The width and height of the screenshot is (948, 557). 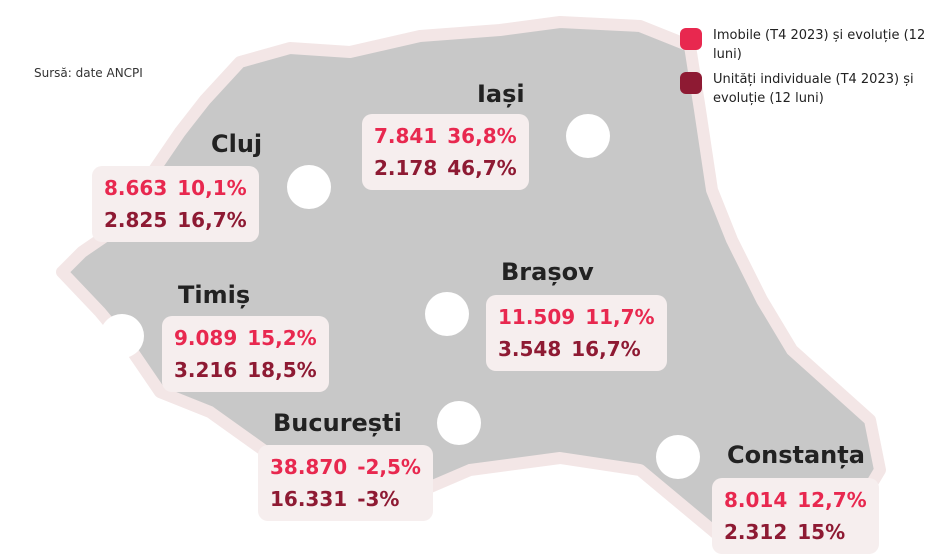 I want to click on unitati-evolution: 15%, so click(x=821, y=532).